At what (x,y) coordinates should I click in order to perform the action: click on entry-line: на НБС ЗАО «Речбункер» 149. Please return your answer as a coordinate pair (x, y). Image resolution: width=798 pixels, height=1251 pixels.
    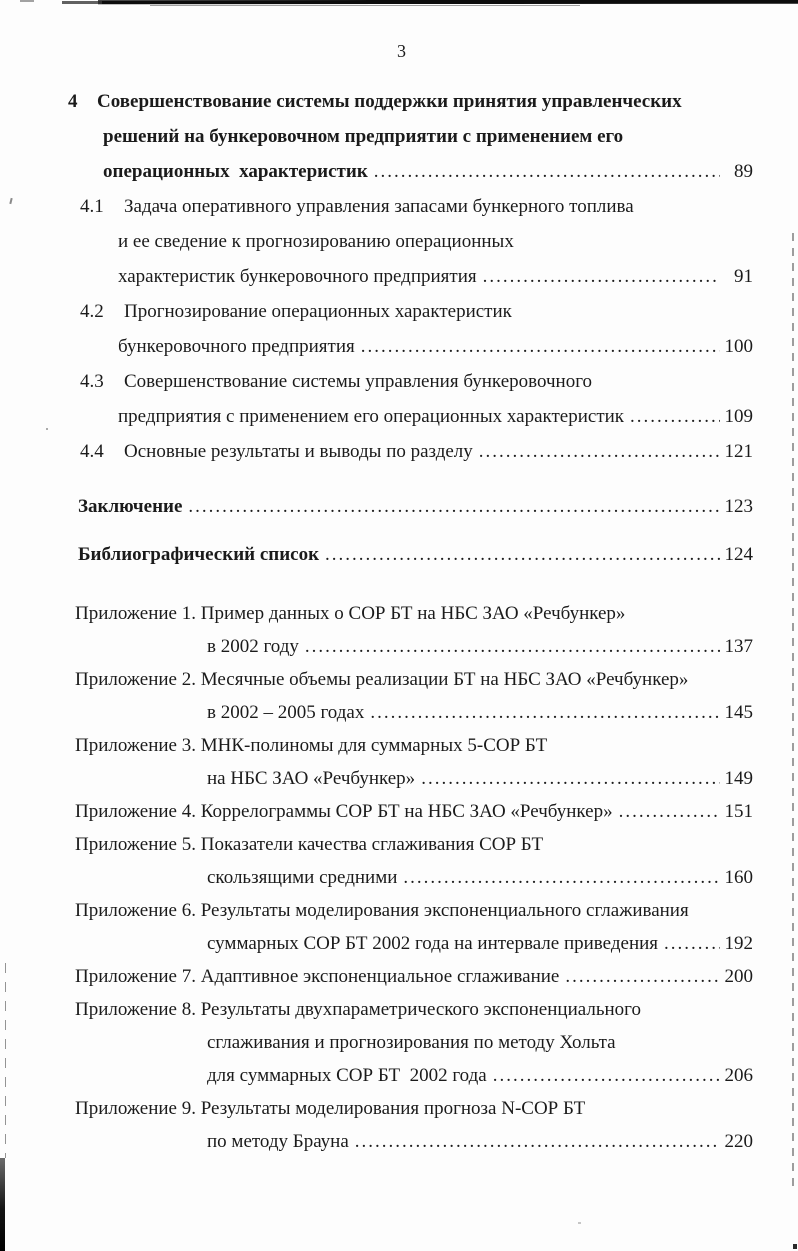
    Looking at the image, I should click on (480, 778).